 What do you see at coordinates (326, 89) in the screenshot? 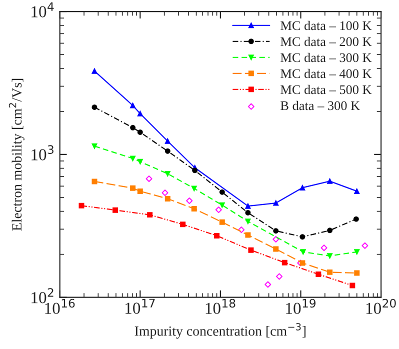
I see `legend-label: MC data – 500 K` at bounding box center [326, 89].